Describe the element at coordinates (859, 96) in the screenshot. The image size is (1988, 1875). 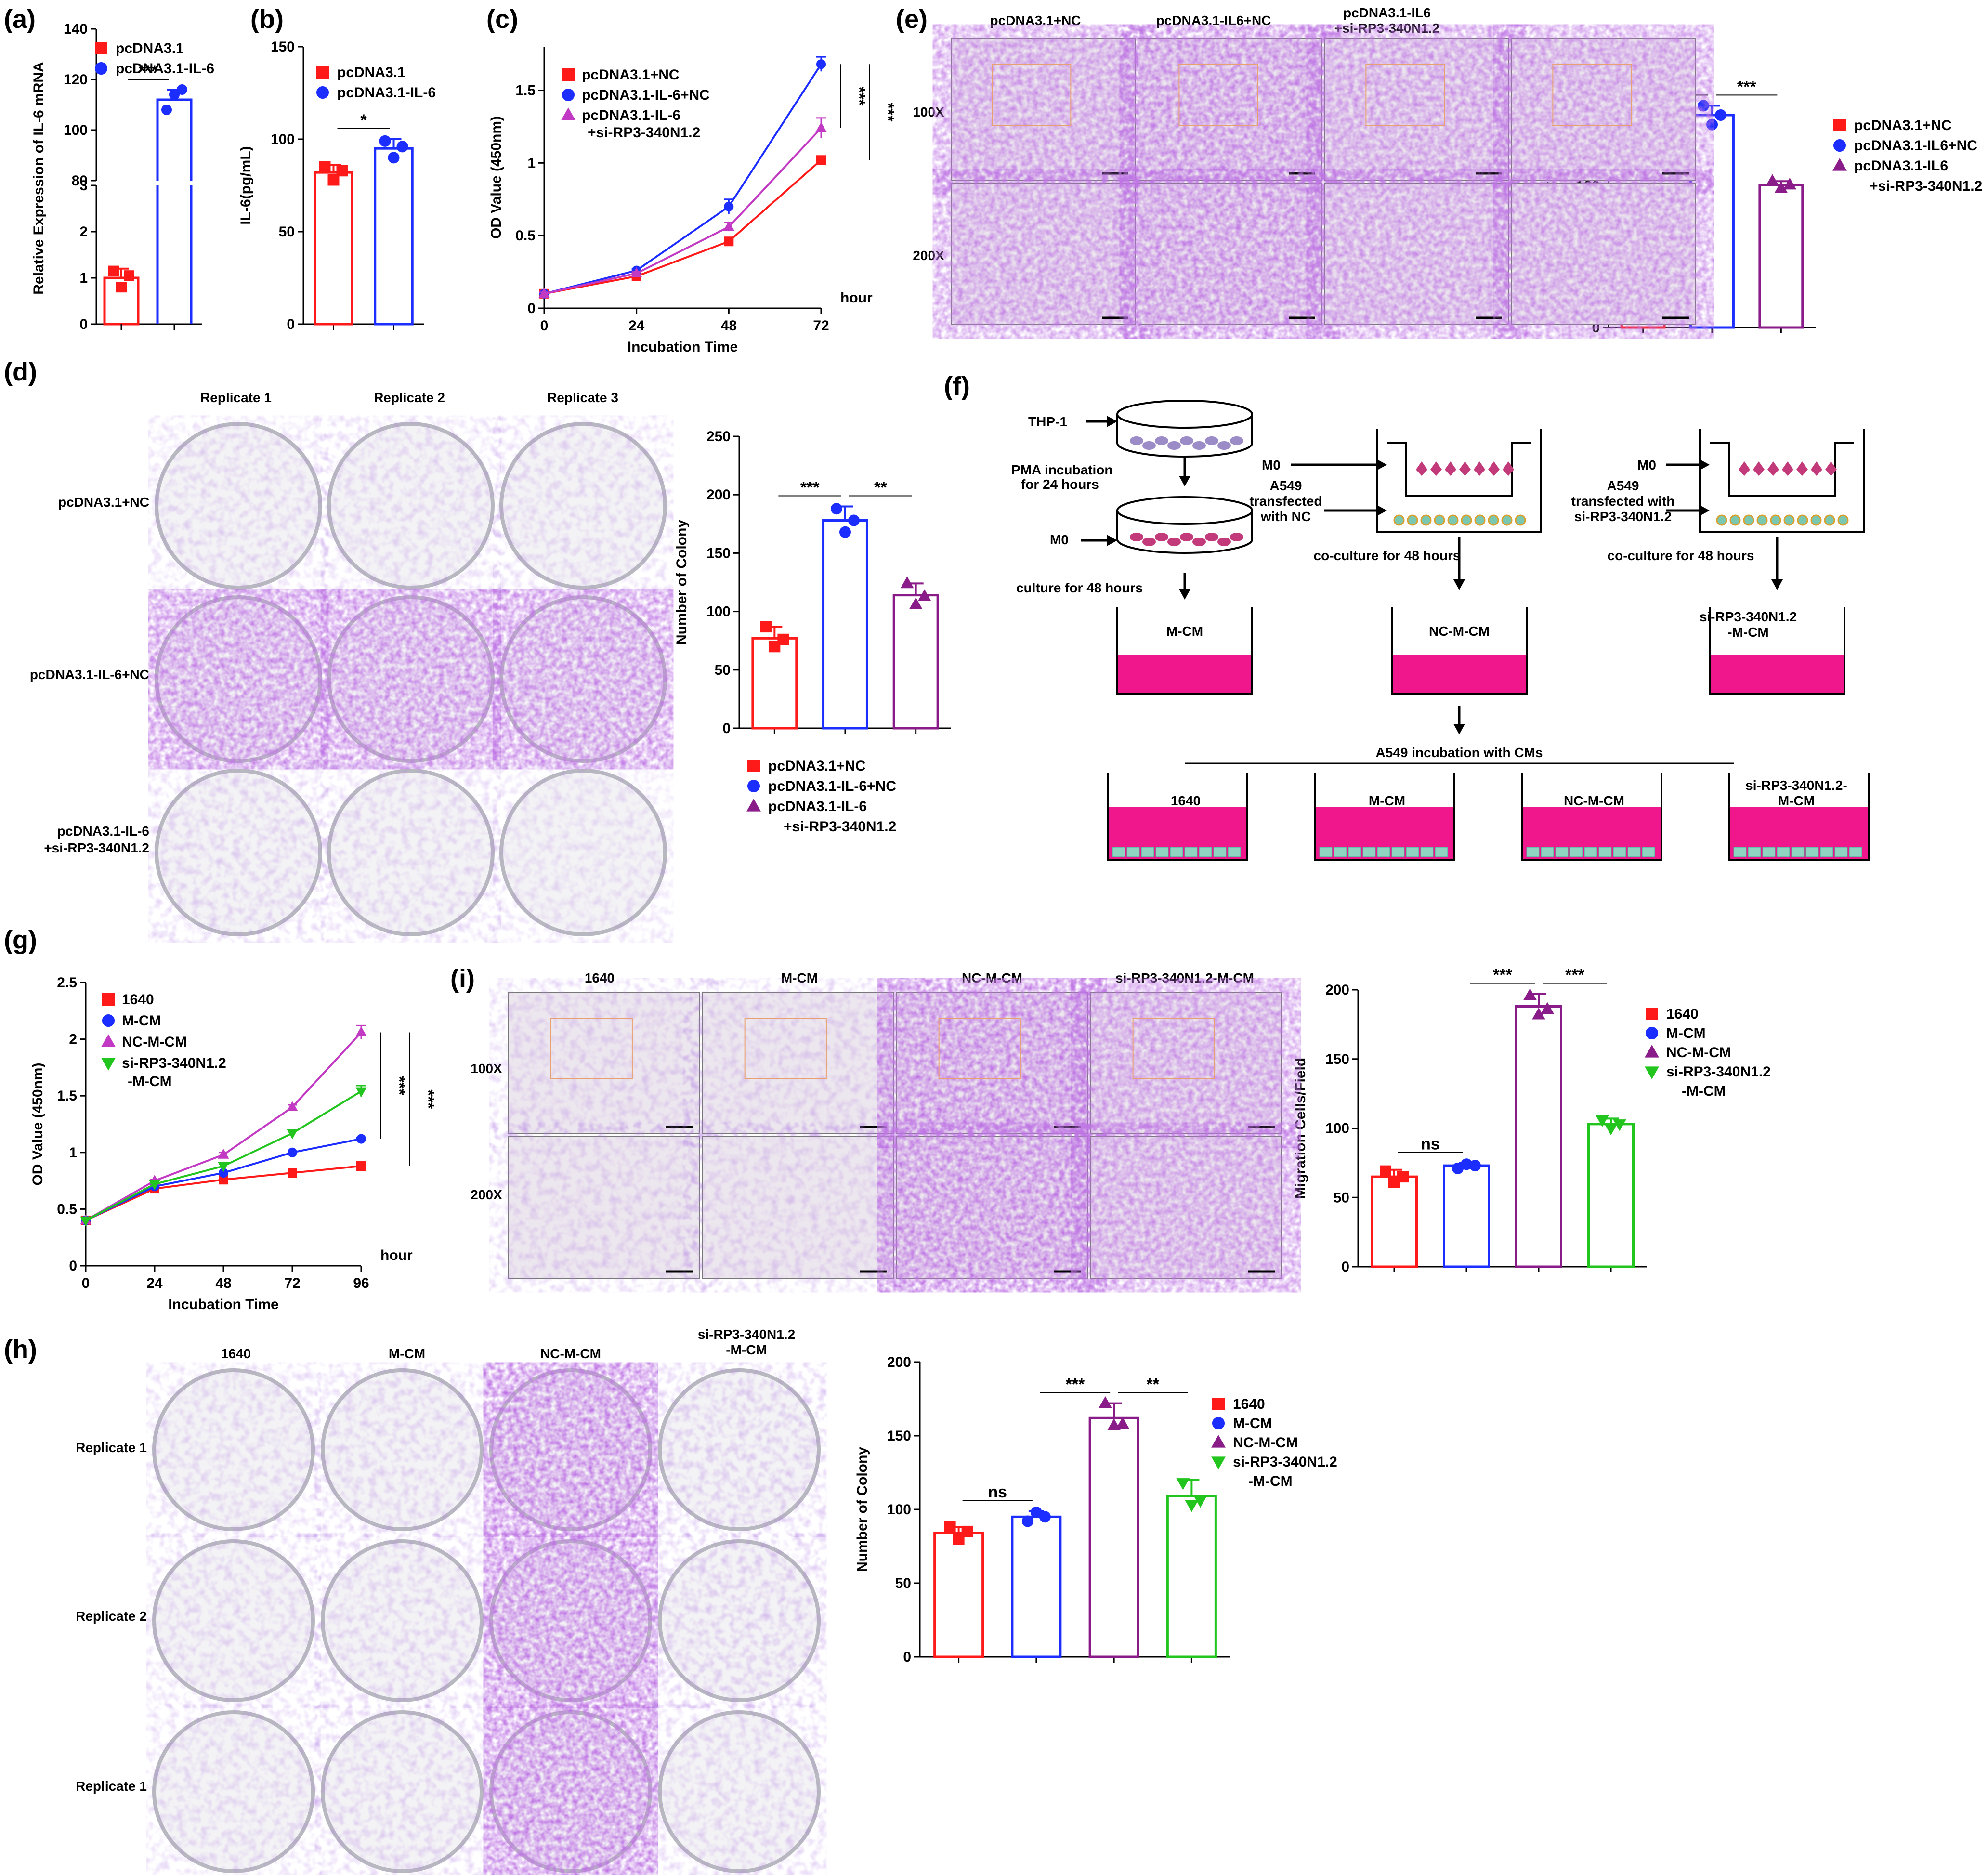
I see `sig-label-1: ***` at that location.